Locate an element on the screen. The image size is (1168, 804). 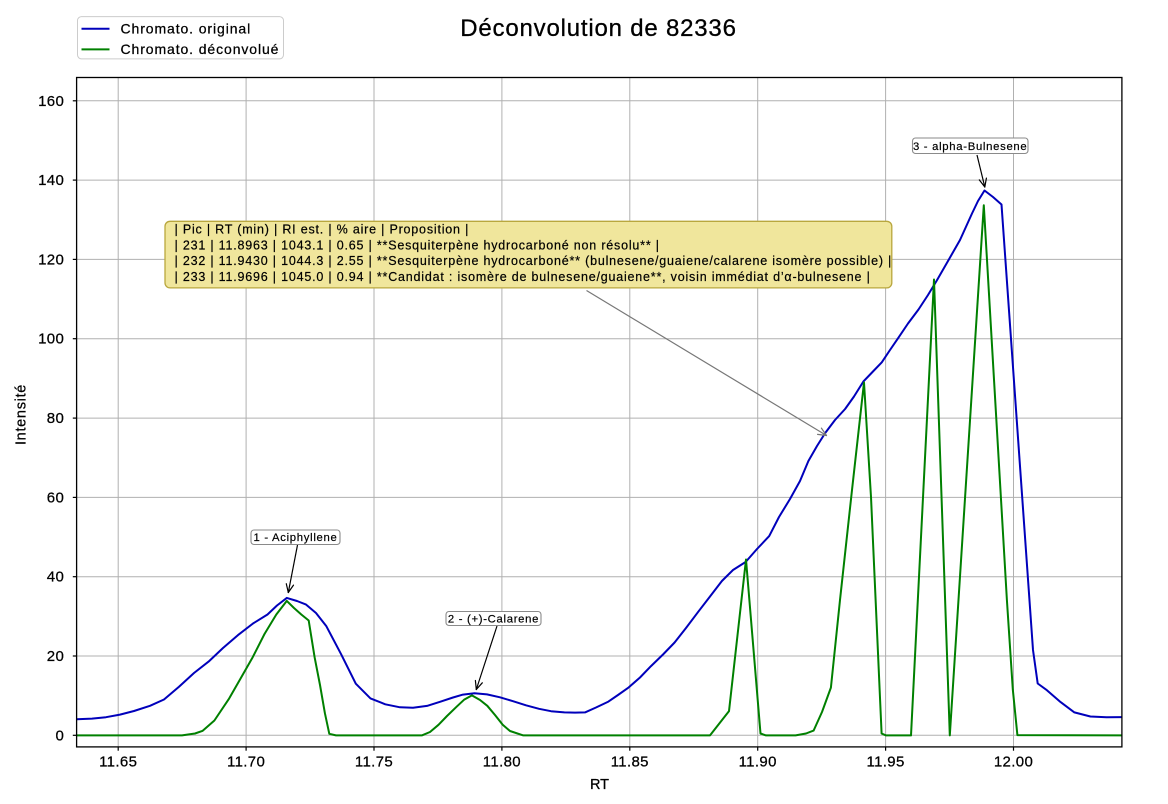
svg-text: 60 is located at coordinates (55, 497).